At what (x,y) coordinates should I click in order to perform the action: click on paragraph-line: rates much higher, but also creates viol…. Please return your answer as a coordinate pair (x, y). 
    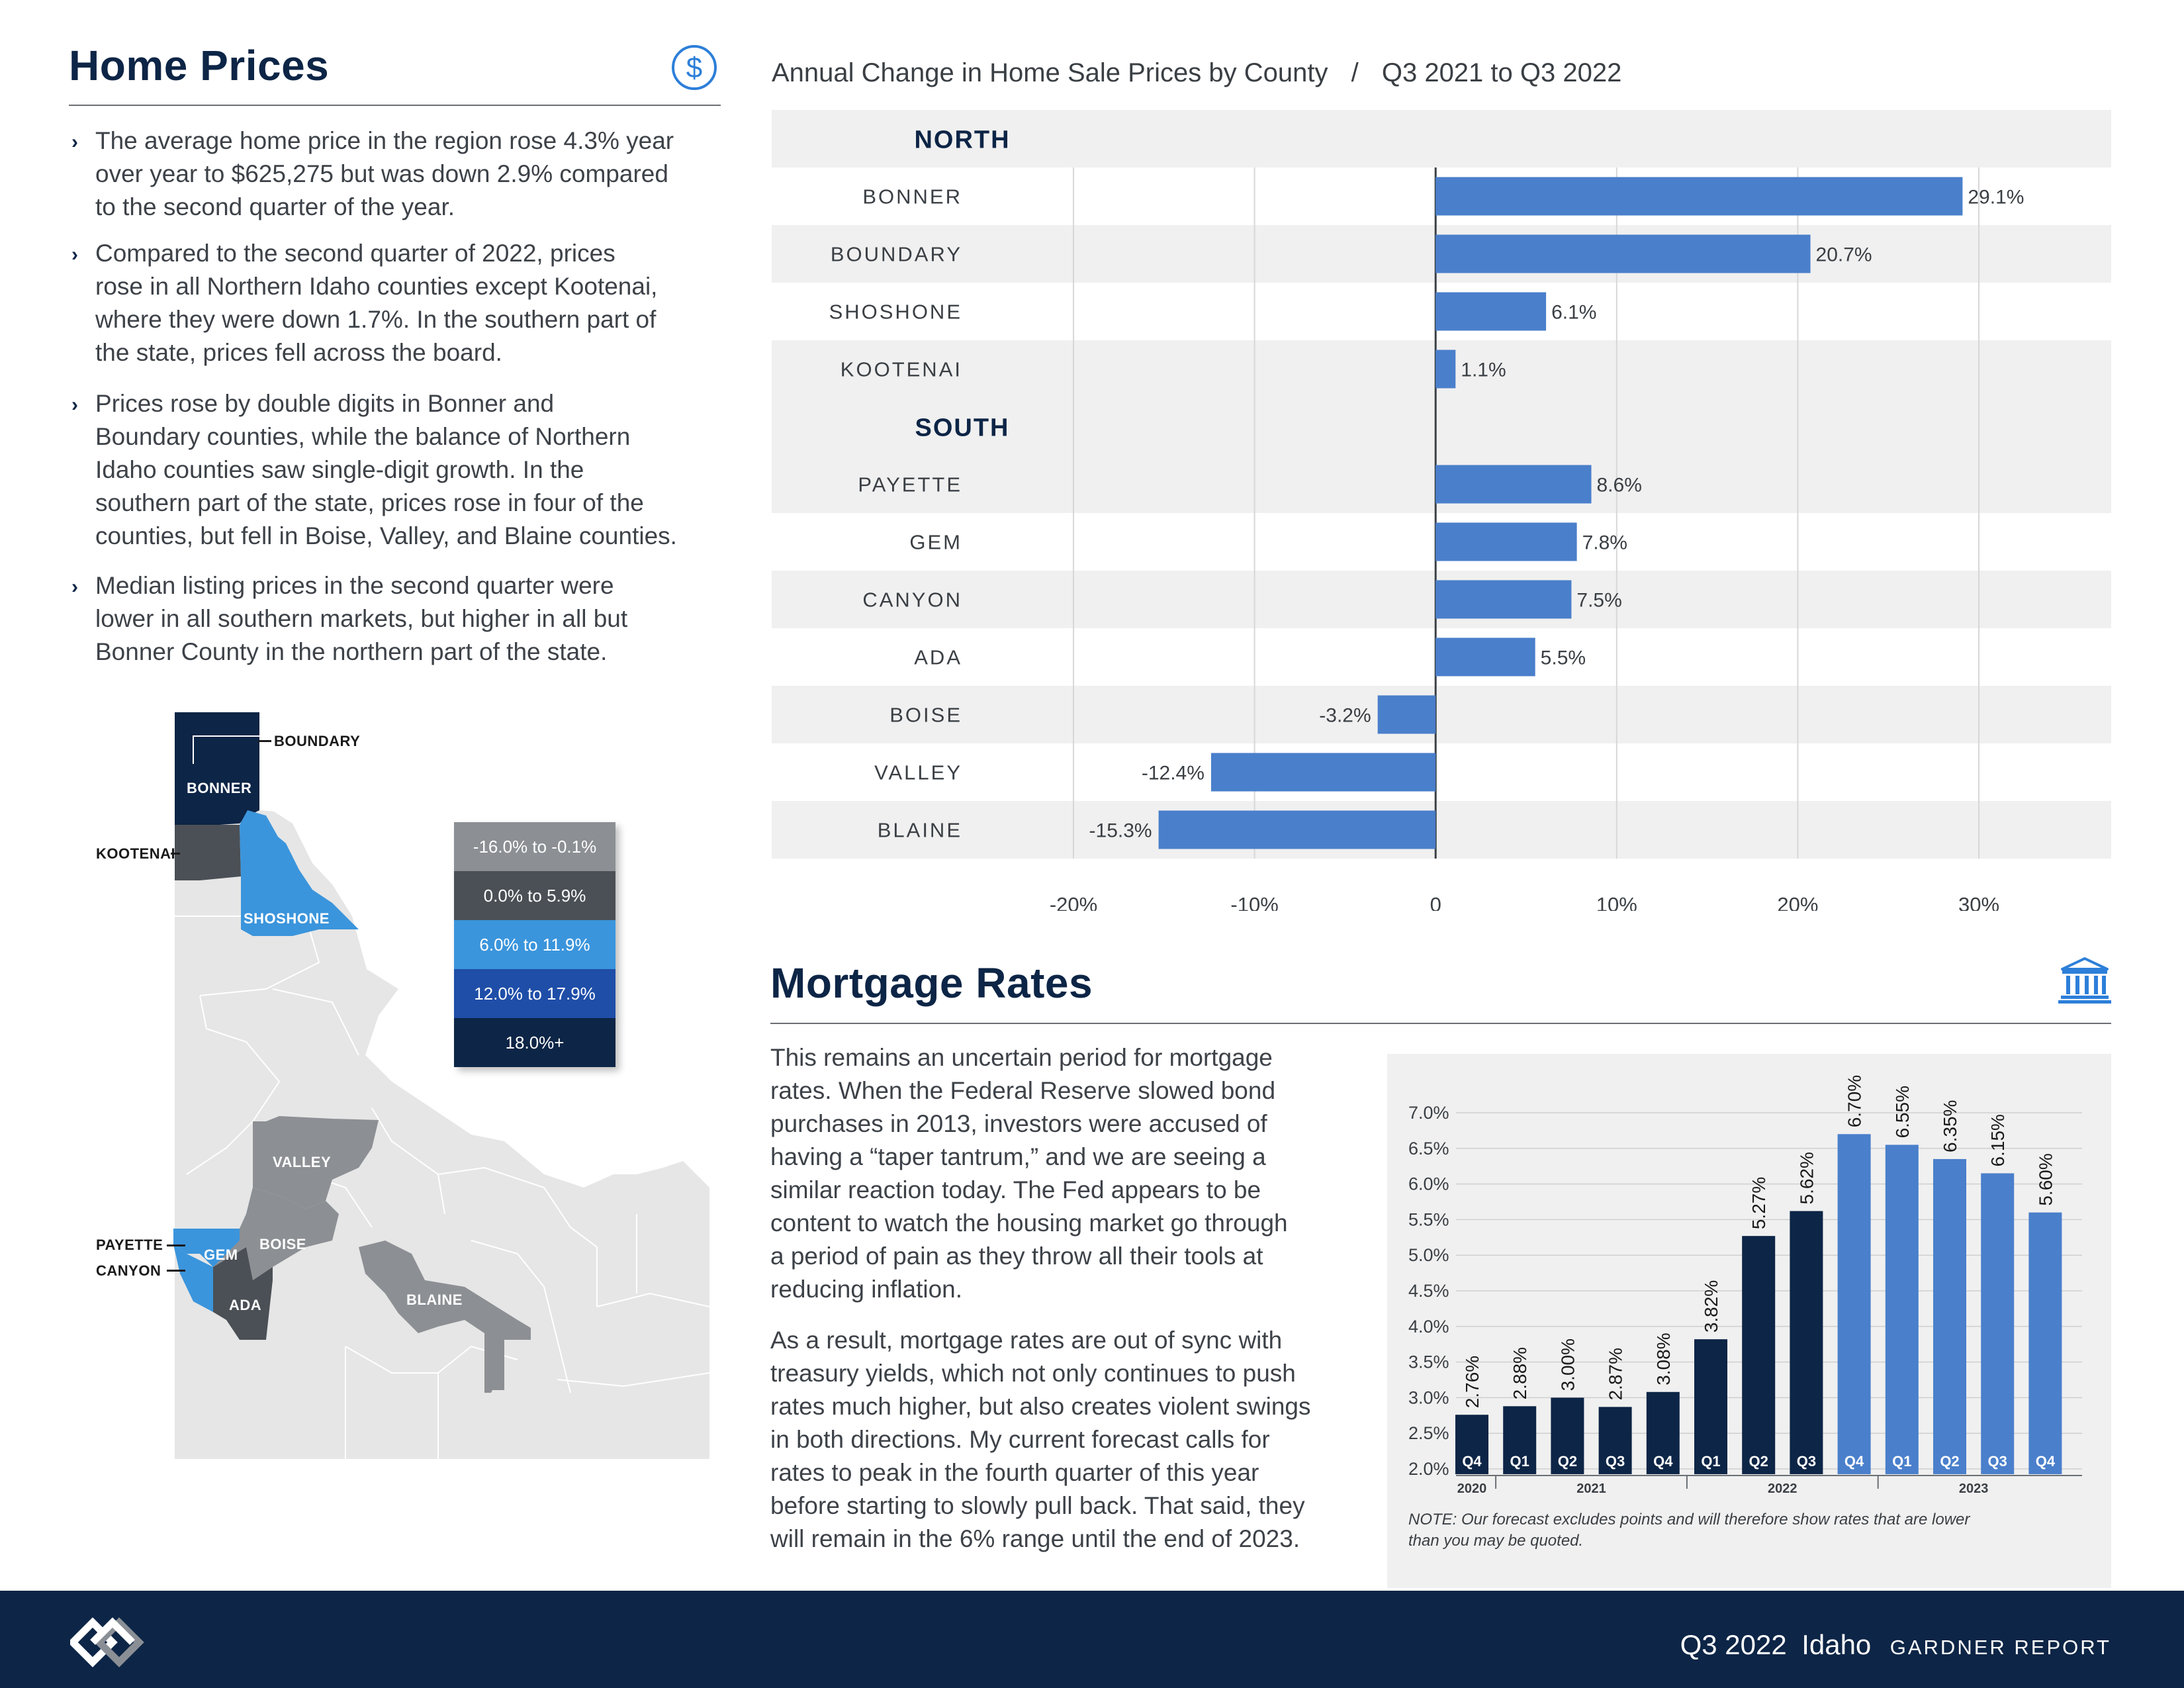
    Looking at the image, I should click on (1040, 1406).